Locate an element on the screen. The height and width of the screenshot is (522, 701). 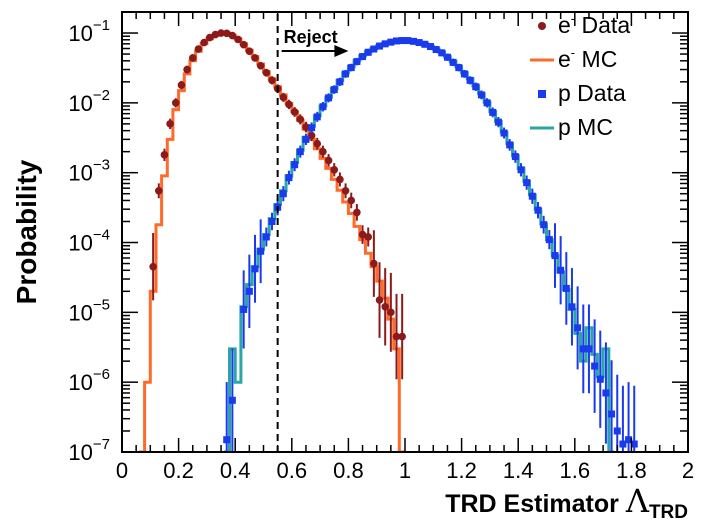
x-tick-label: 1.8 is located at coordinates (631, 470).